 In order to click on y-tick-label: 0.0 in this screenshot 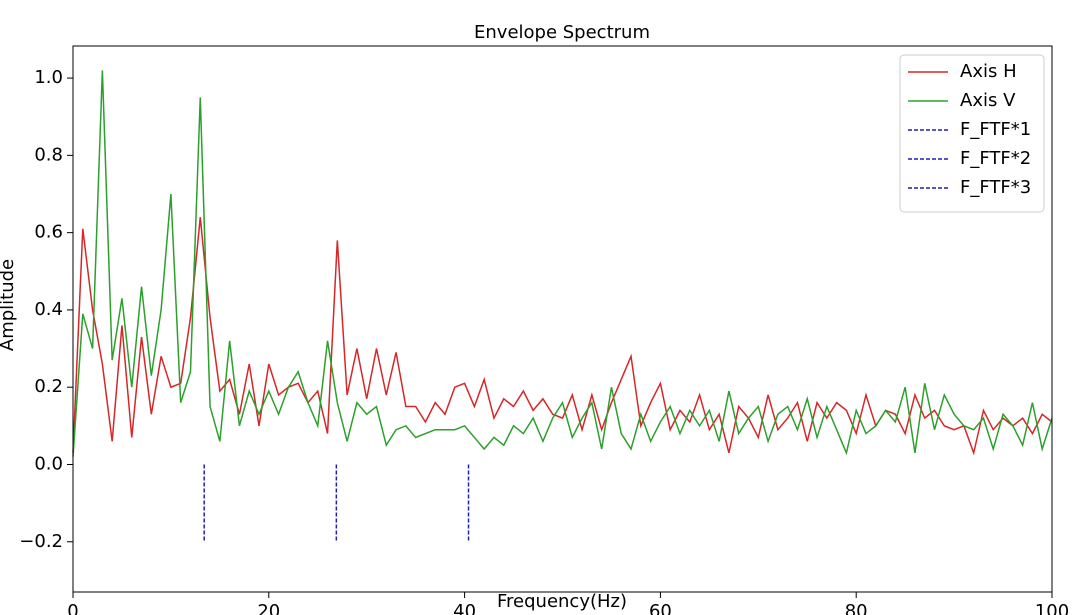, I will do `click(48, 463)`.